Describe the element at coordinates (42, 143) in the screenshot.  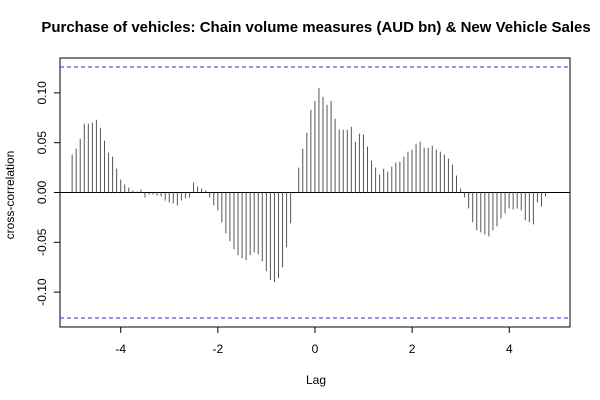
I see `y-tick-label: 0.05` at that location.